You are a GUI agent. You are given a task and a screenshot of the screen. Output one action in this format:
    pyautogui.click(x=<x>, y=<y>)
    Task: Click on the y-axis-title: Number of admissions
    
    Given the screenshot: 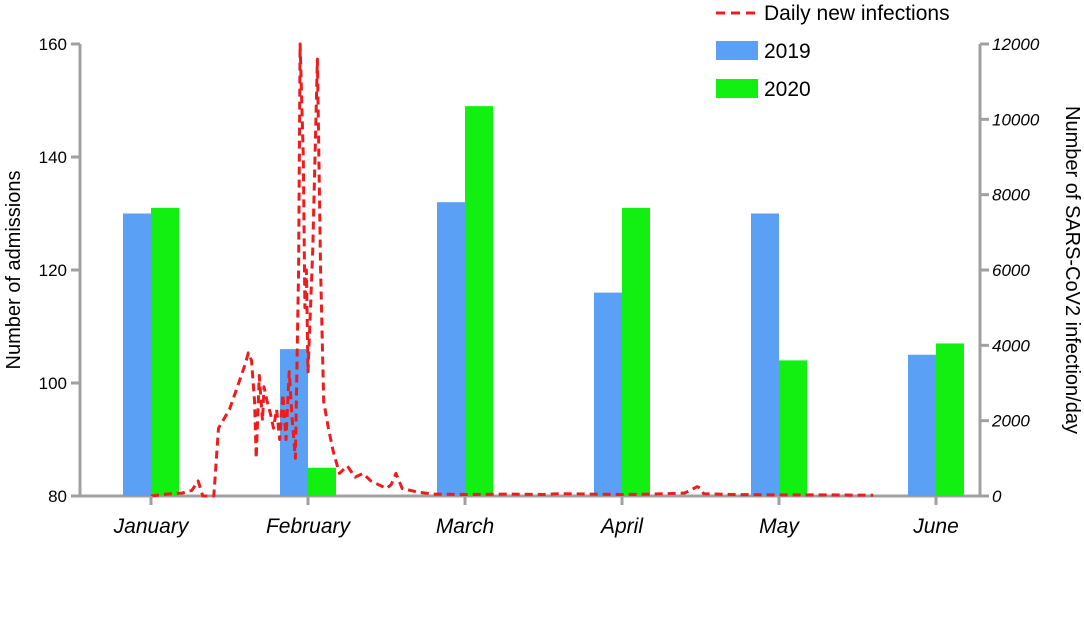 What is the action you would take?
    pyautogui.click(x=14, y=270)
    